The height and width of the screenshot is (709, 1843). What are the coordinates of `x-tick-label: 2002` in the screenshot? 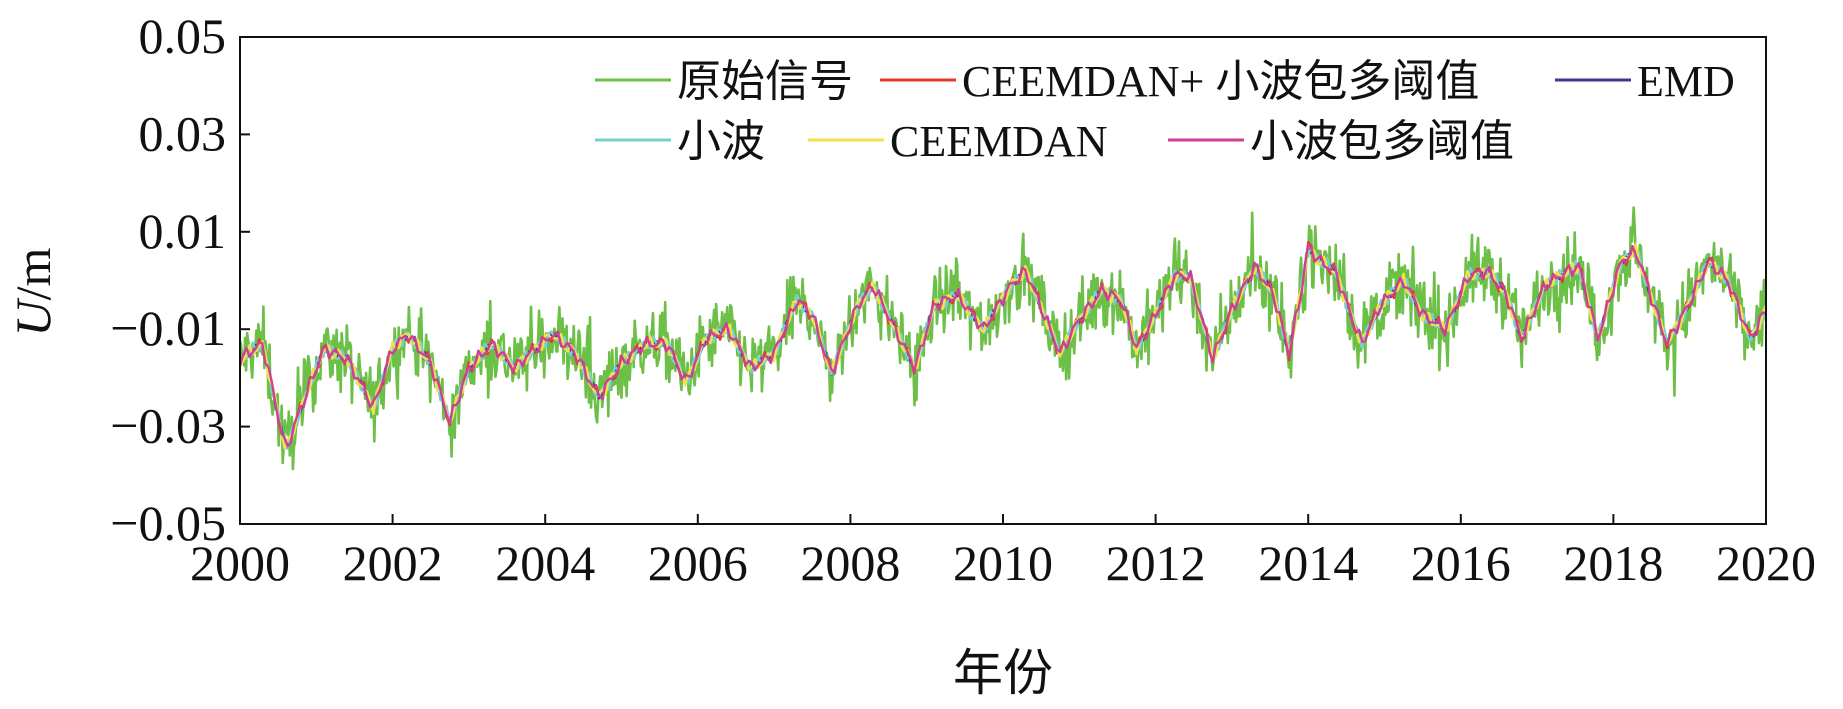 It's located at (393, 563).